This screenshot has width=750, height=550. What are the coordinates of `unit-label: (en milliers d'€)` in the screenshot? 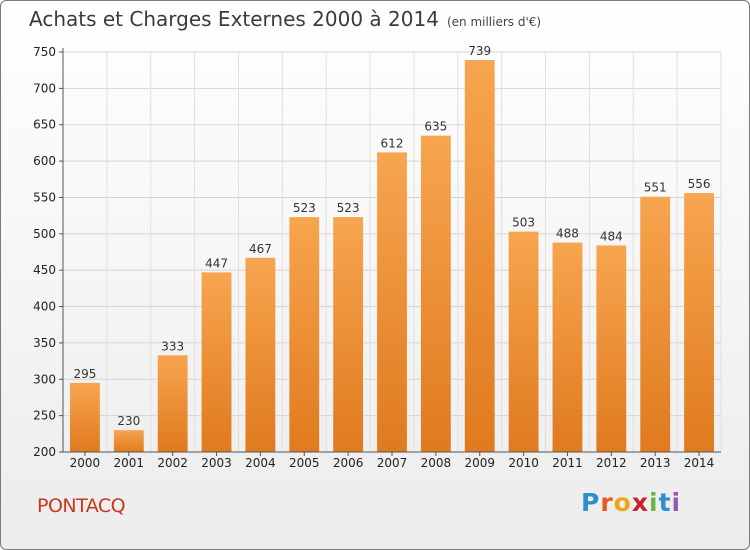 It's located at (494, 22).